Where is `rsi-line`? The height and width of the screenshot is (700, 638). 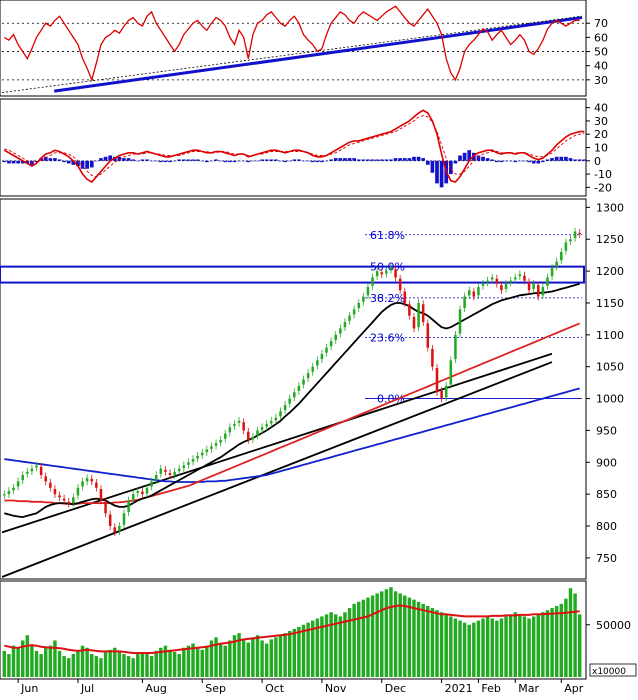 rsi-line is located at coordinates (291, 43).